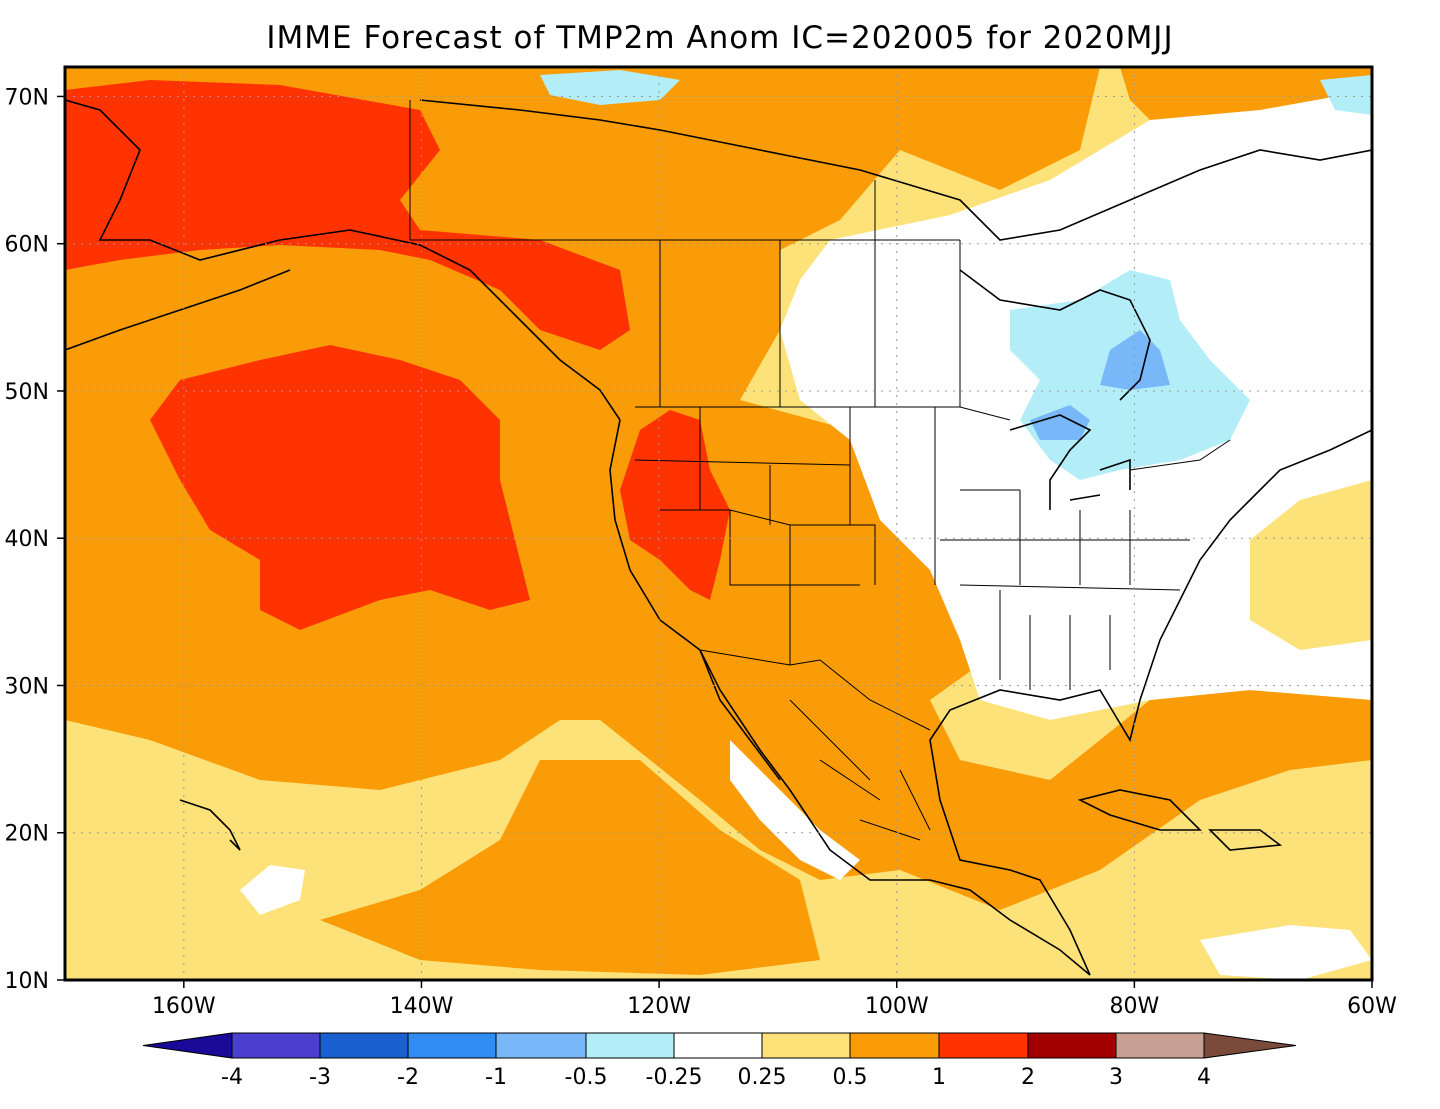 The height and width of the screenshot is (1109, 1440). Describe the element at coordinates (815, 690) in the screenshot. I see `boundary-us-mexico` at that location.